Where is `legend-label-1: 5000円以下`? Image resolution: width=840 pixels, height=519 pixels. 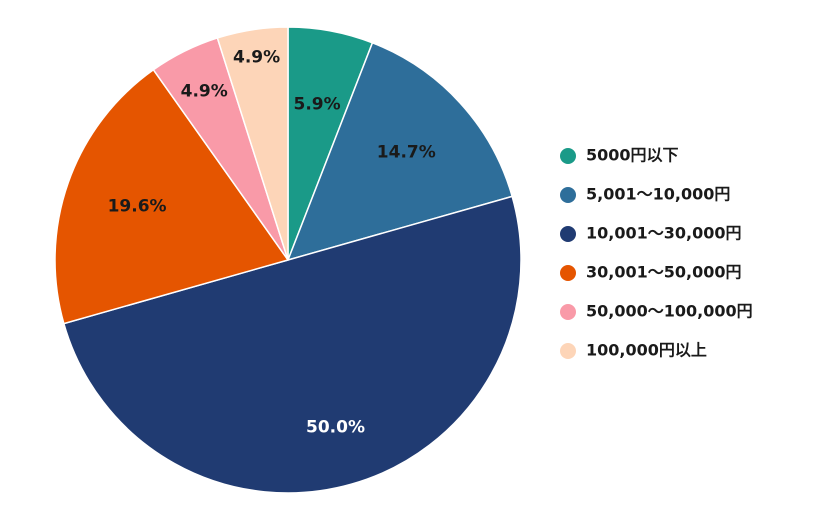 legend-label-1: 5000円以下 is located at coordinates (632, 155).